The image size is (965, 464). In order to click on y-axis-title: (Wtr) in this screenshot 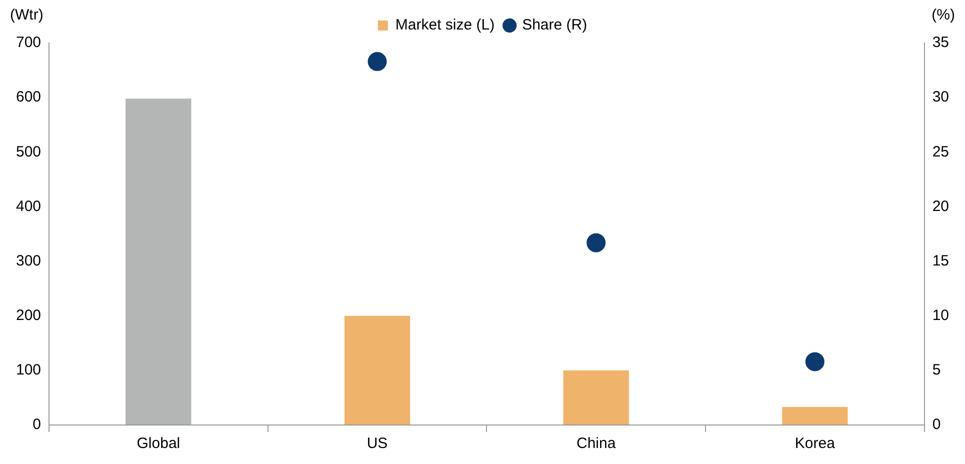, I will do `click(27, 15)`.